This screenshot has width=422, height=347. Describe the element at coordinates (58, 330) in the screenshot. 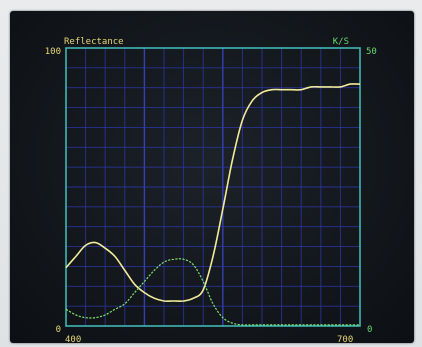

I see `left-tick-label-bottom: 0` at that location.